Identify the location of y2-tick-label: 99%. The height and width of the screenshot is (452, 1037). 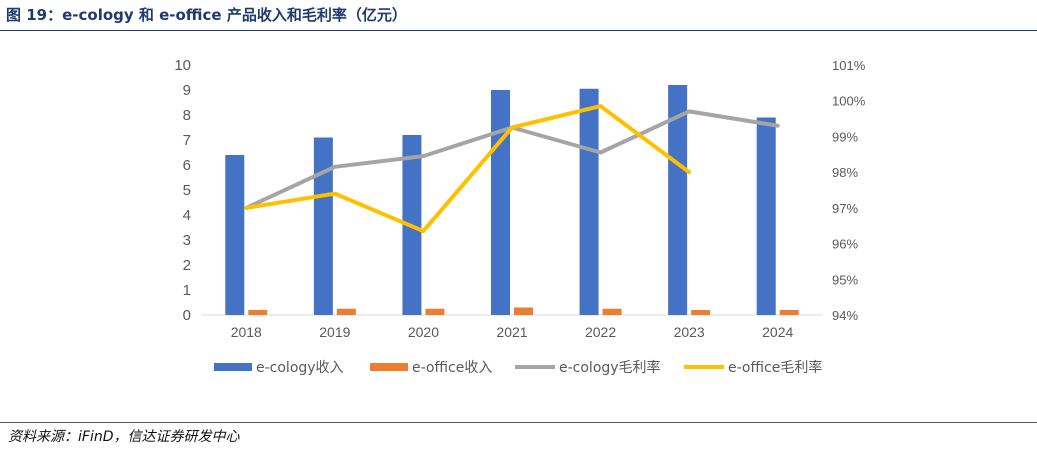
(845, 136).